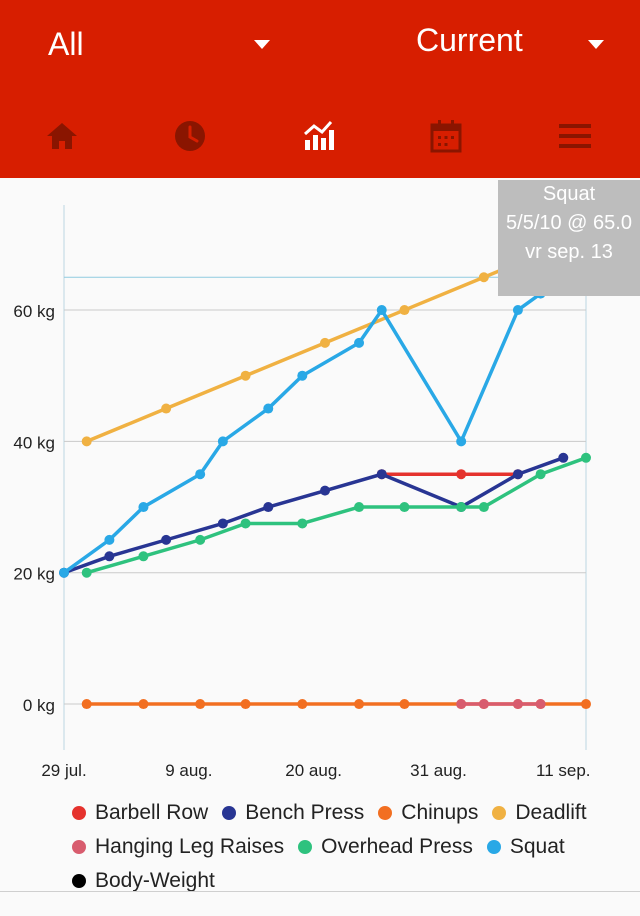 This screenshot has height=916, width=640. I want to click on y-tick-label: 0 kg, so click(39, 705).